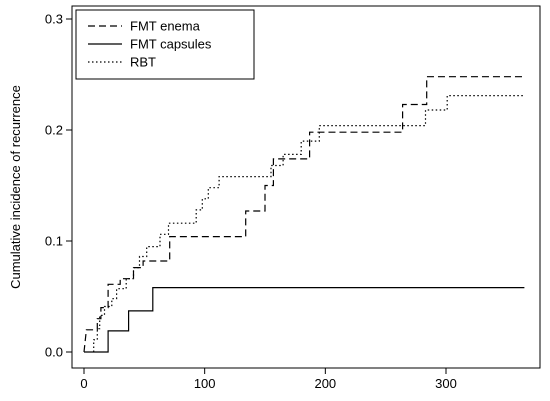 The image size is (550, 401). I want to click on legend-label: FMT capsules, so click(171, 44).